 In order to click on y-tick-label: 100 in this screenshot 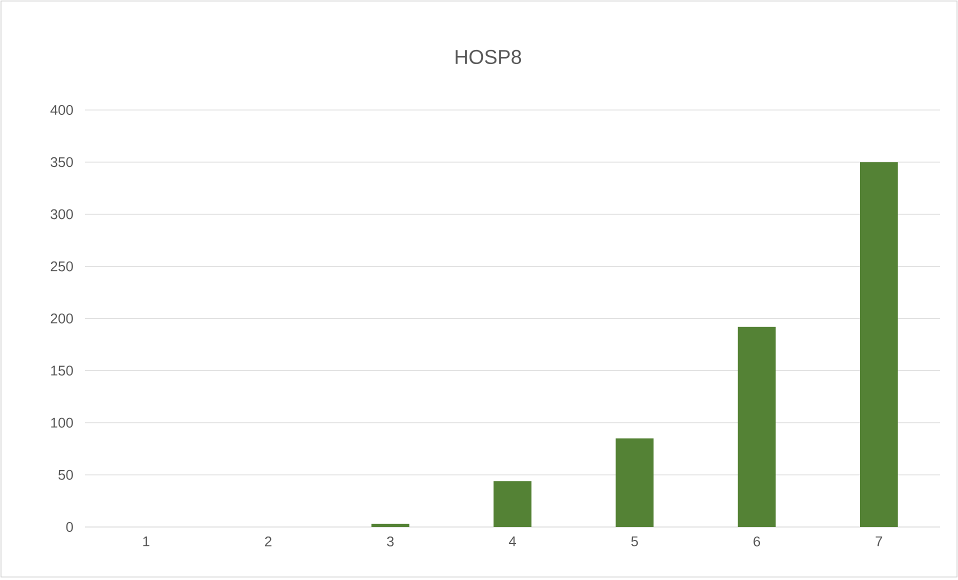, I will do `click(62, 423)`.